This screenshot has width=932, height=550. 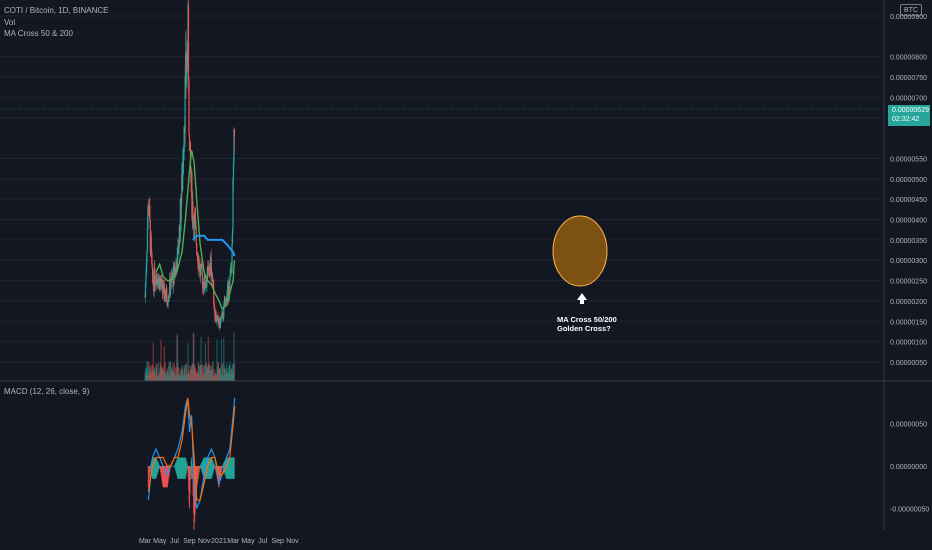 I want to click on volume-legend: Vol, so click(x=10, y=22).